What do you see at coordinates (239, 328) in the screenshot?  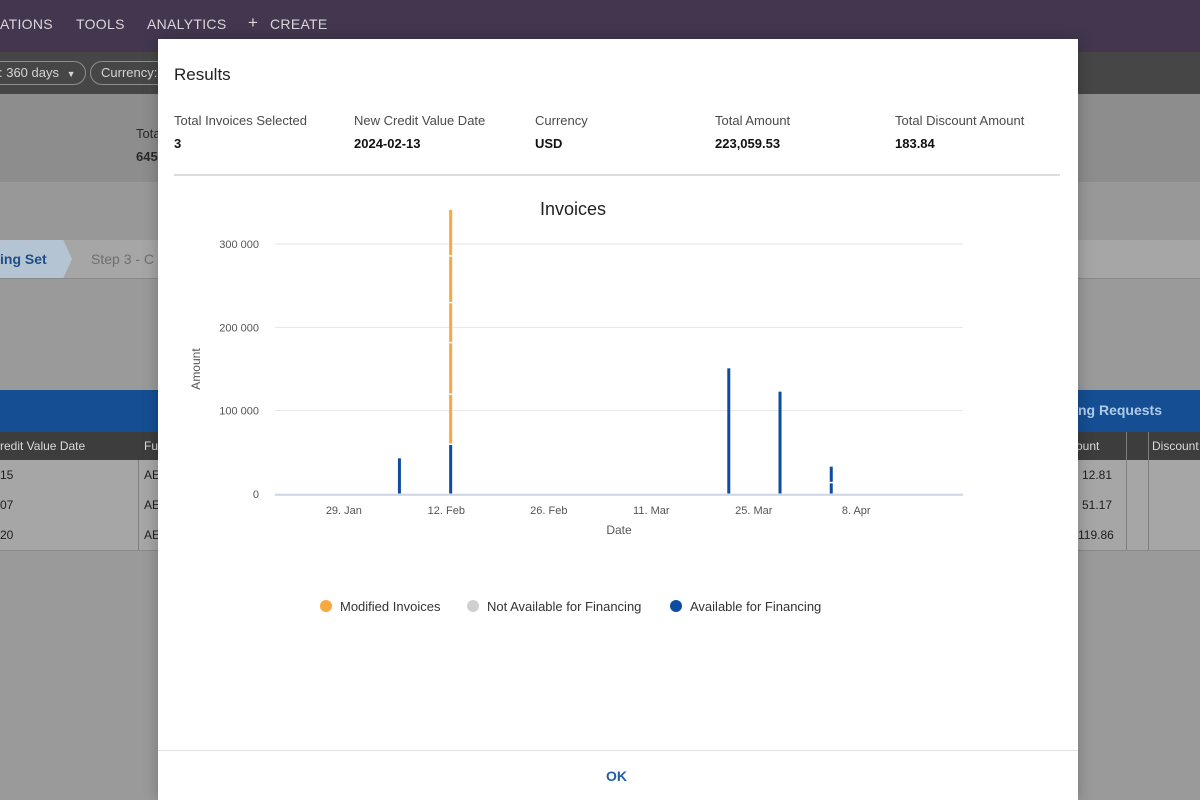 I see `y-tick-label: 200 000` at bounding box center [239, 328].